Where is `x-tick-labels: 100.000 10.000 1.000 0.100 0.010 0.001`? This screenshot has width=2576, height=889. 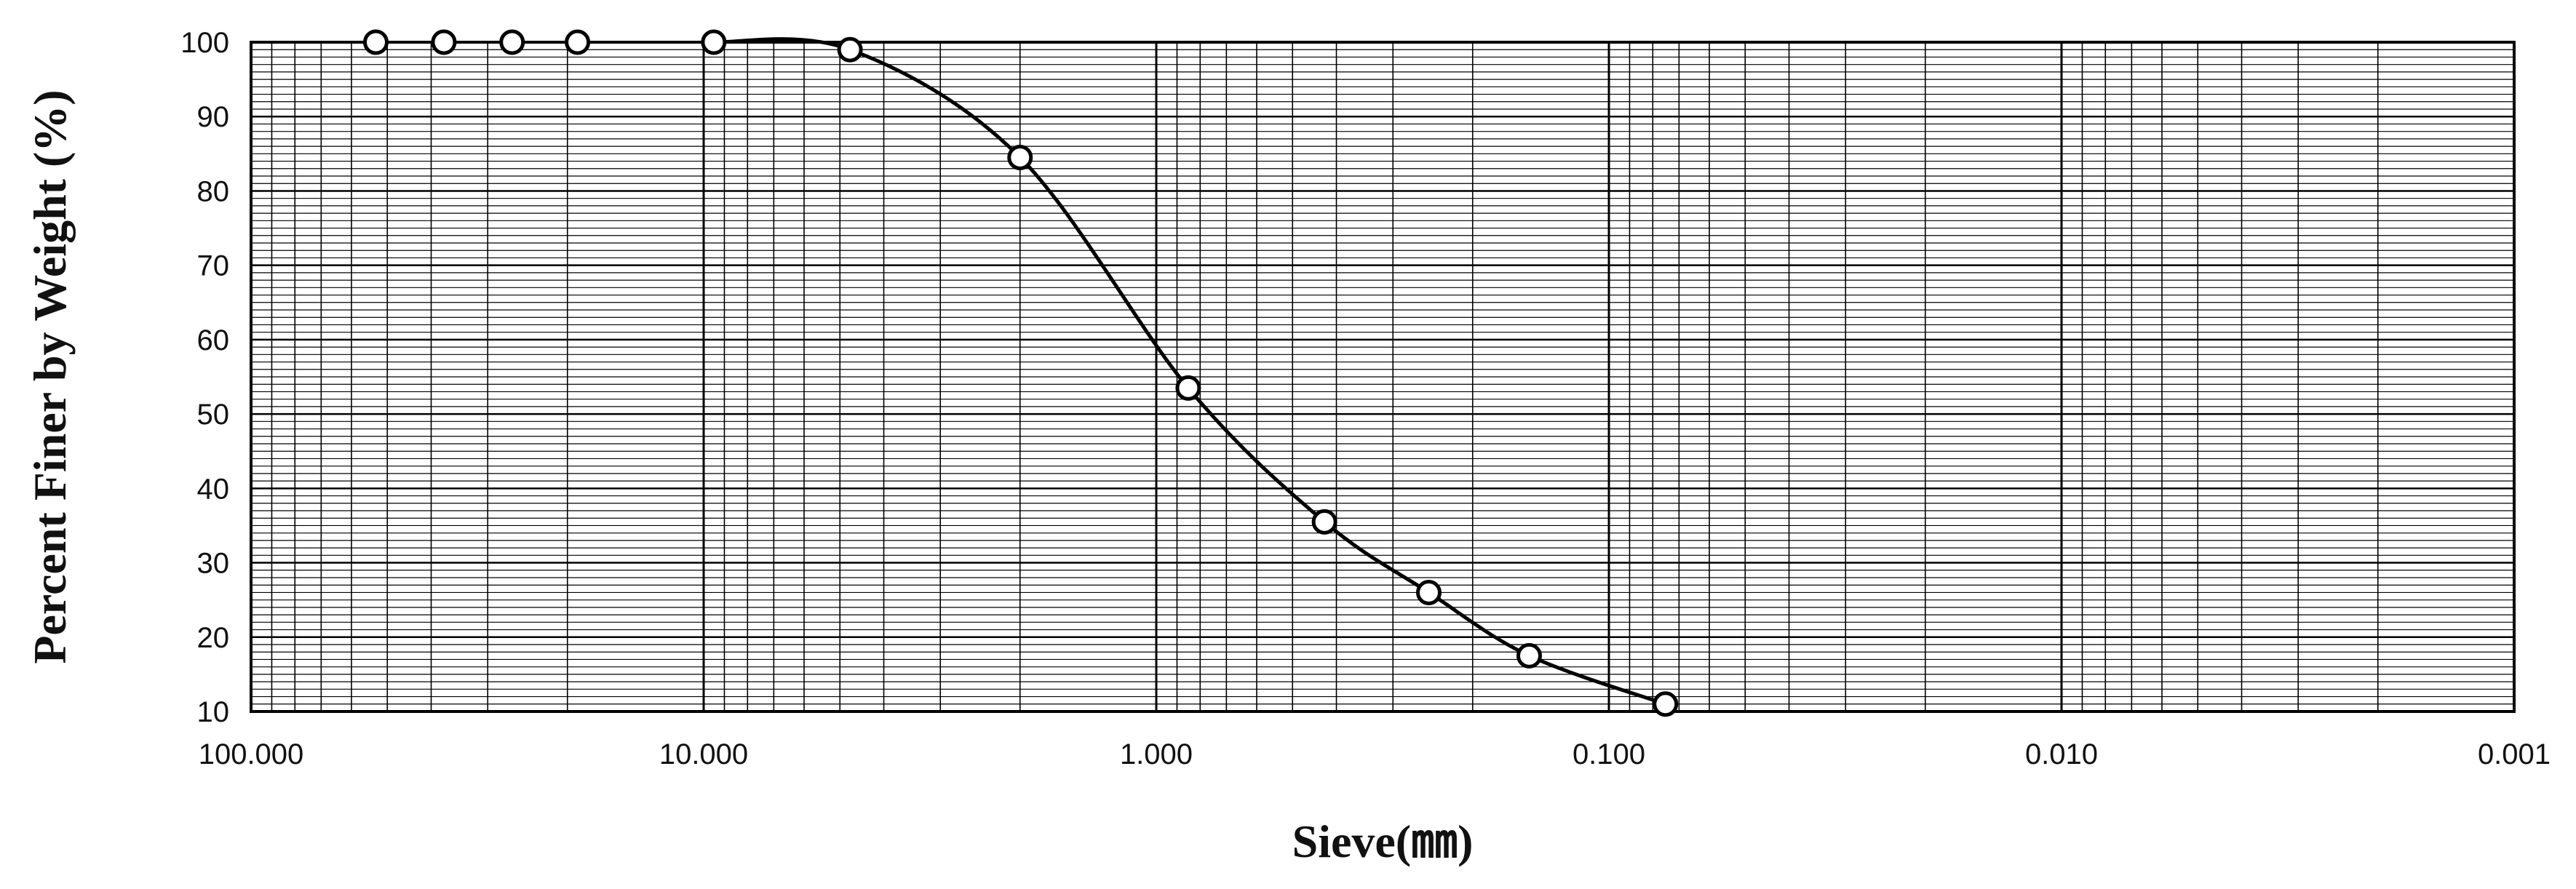
x-tick-labels: 100.000 10.000 1.000 0.100 0.010 0.001 is located at coordinates (1375, 754).